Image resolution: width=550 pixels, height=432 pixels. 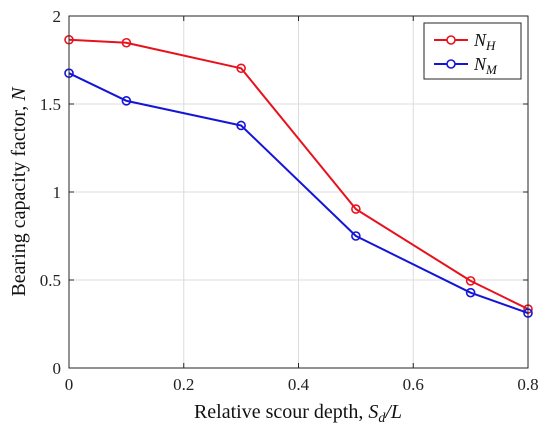 I want to click on x-tick-label: 0, so click(x=69, y=384).